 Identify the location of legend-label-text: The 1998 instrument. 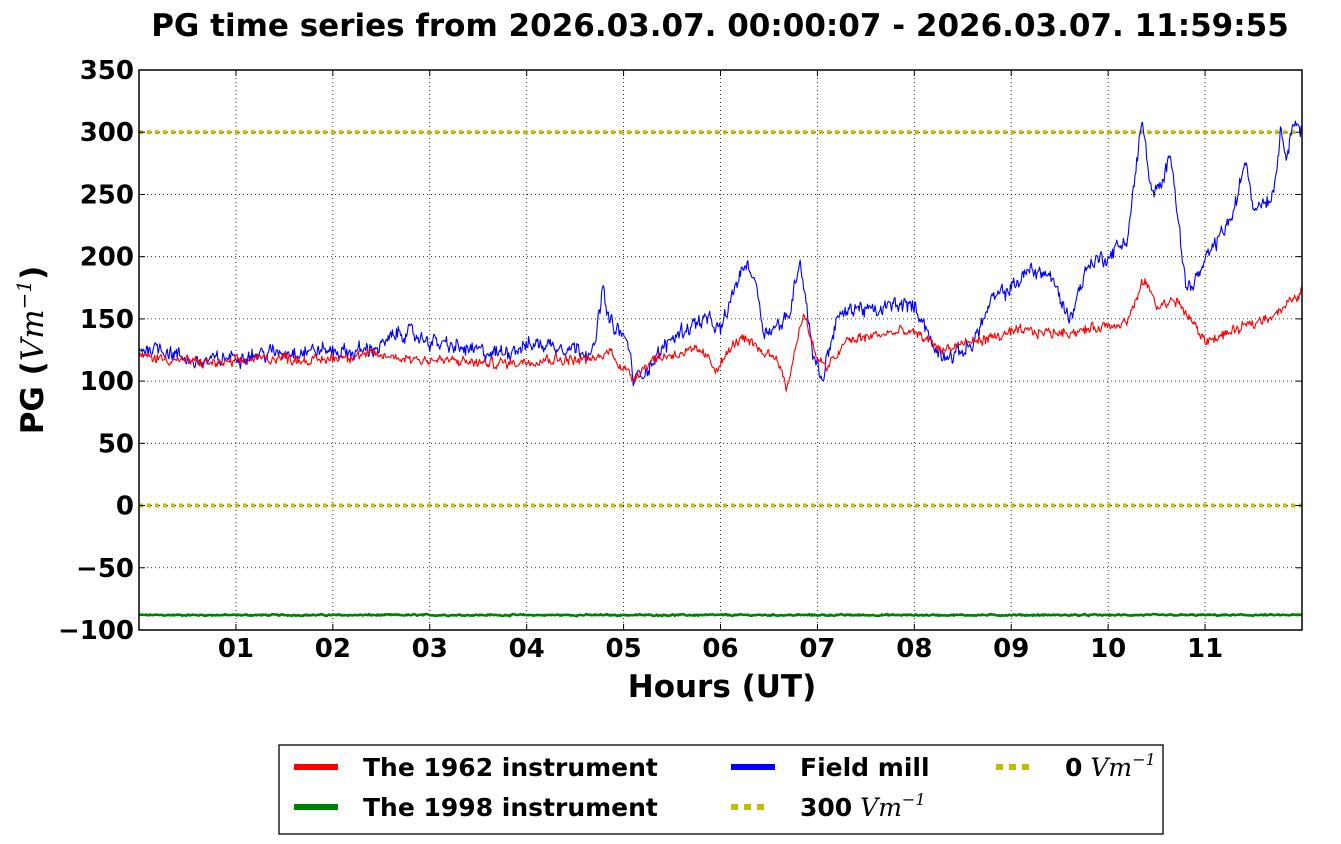
(510, 807).